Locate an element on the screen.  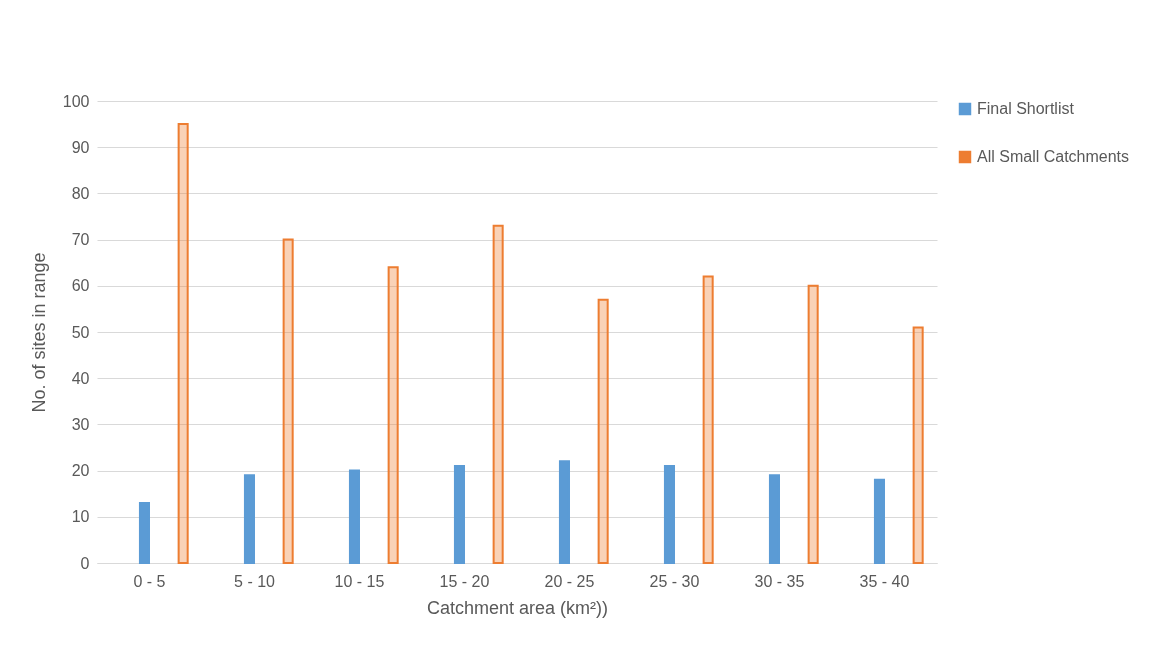
x-tick-label: 25 - 30 is located at coordinates (674, 581).